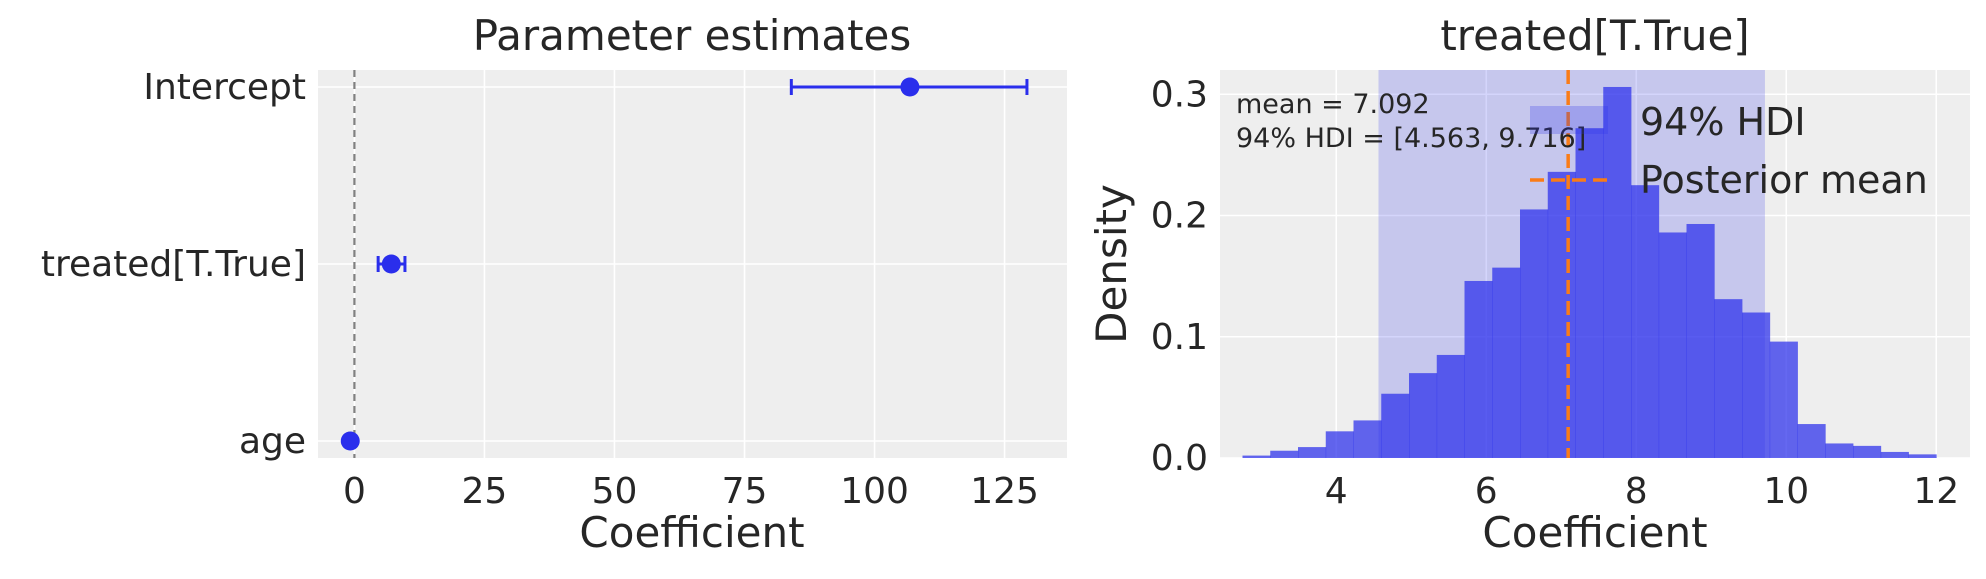 The width and height of the screenshot is (1986, 579). What do you see at coordinates (224, 87) in the screenshot?
I see `forest-y-tick-label: Intercept` at bounding box center [224, 87].